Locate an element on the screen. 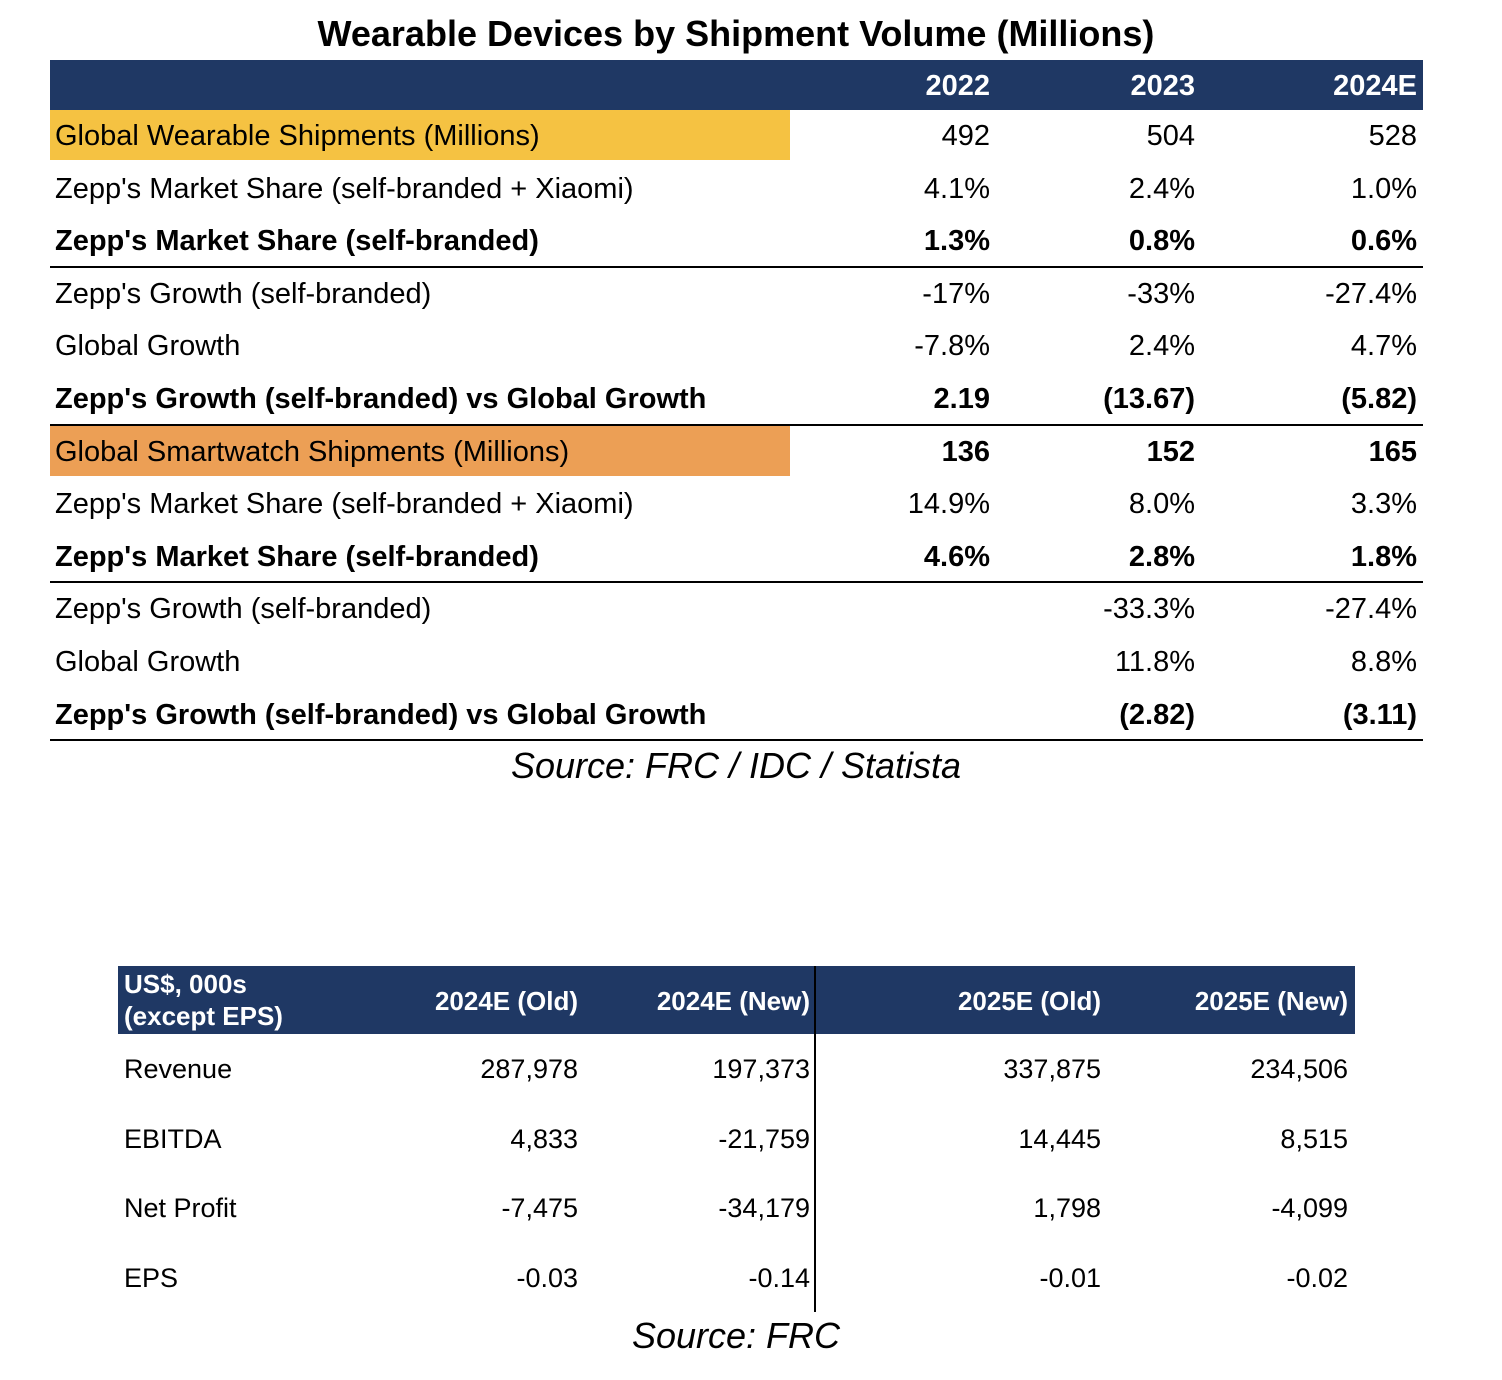  table-cell: 287,978 is located at coordinates (529, 1069).